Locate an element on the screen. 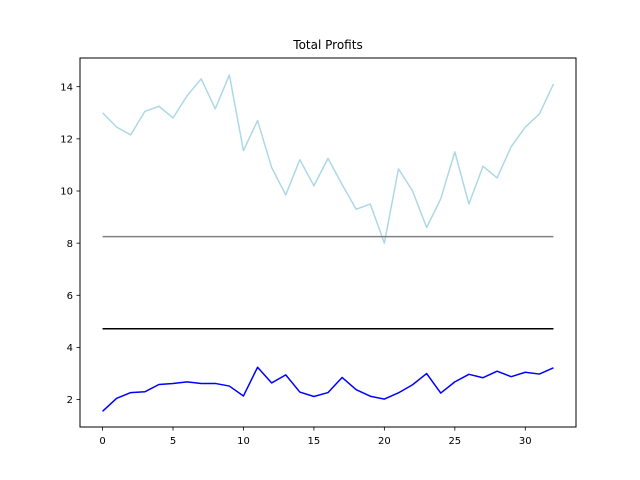  y-tick-label: 4 is located at coordinates (70, 348).